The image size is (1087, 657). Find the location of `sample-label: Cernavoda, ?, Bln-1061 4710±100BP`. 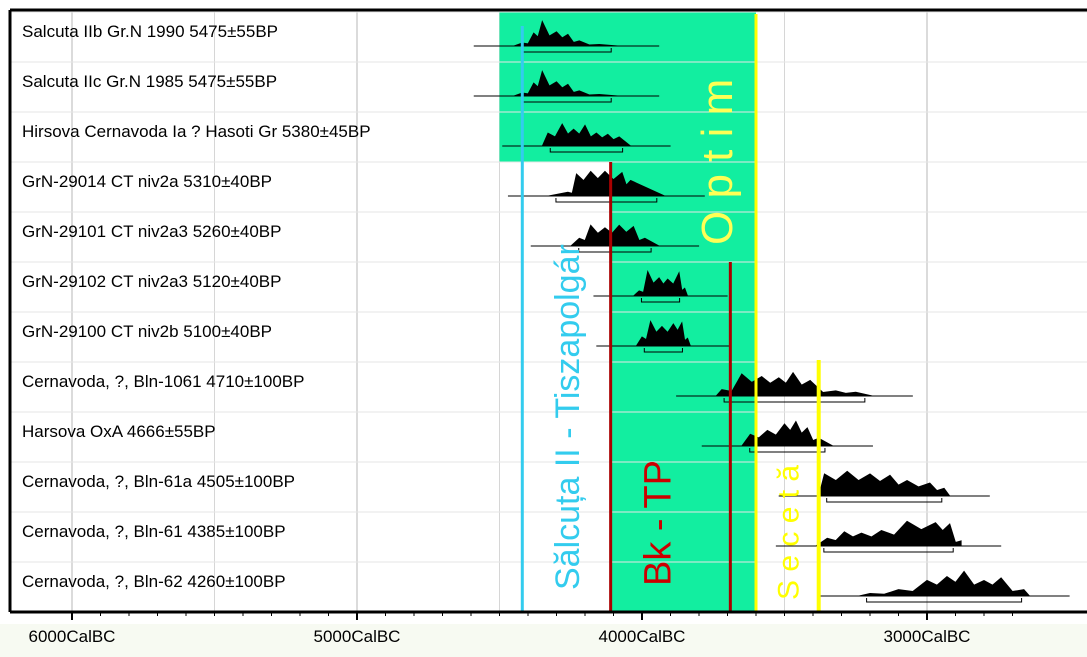

sample-label: Cernavoda, ?, Bln-1061 4710±100BP is located at coordinates (163, 381).